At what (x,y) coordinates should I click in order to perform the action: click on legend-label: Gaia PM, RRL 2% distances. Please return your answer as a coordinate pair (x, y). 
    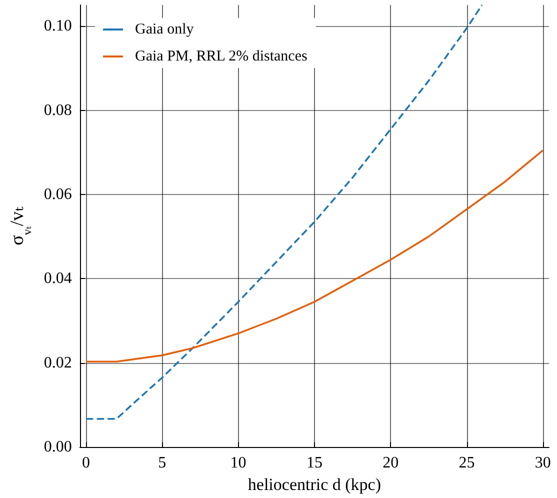
    Looking at the image, I should click on (221, 56).